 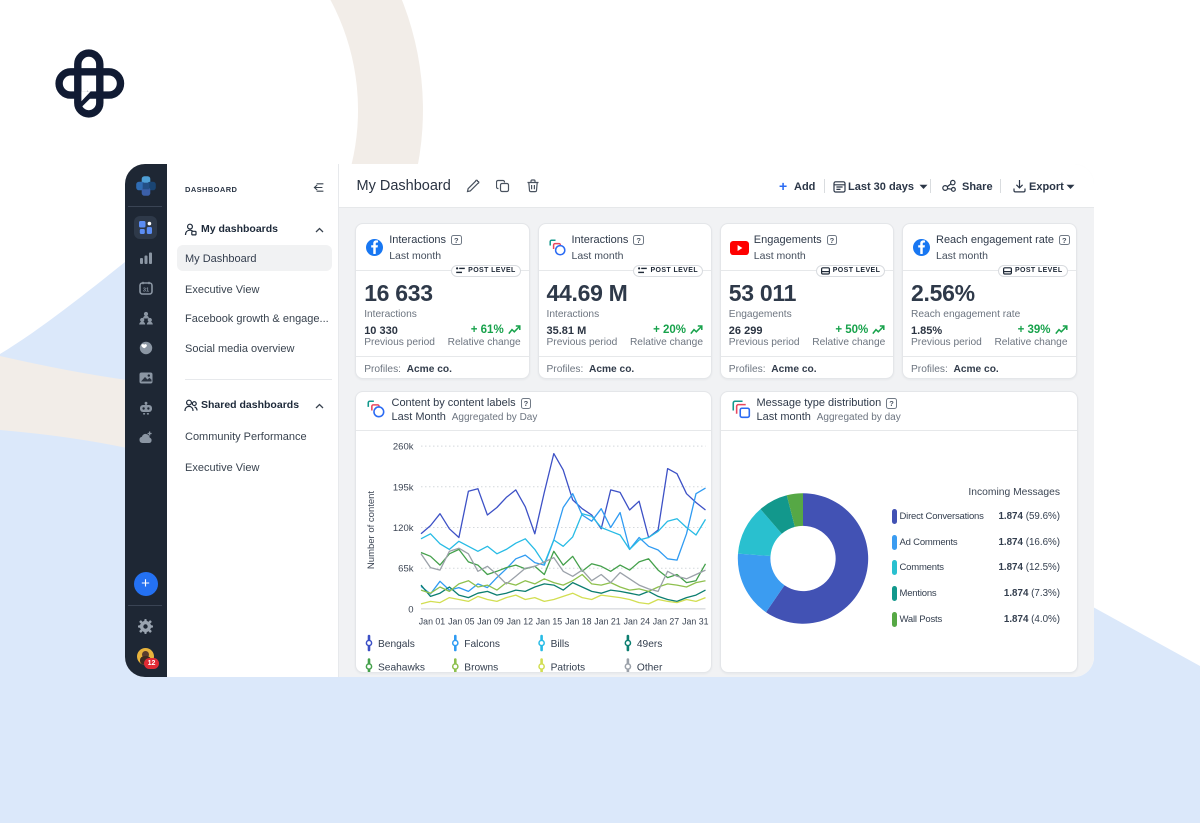 What do you see at coordinates (607, 622) in the screenshot?
I see `svg-text: Jan 21` at bounding box center [607, 622].